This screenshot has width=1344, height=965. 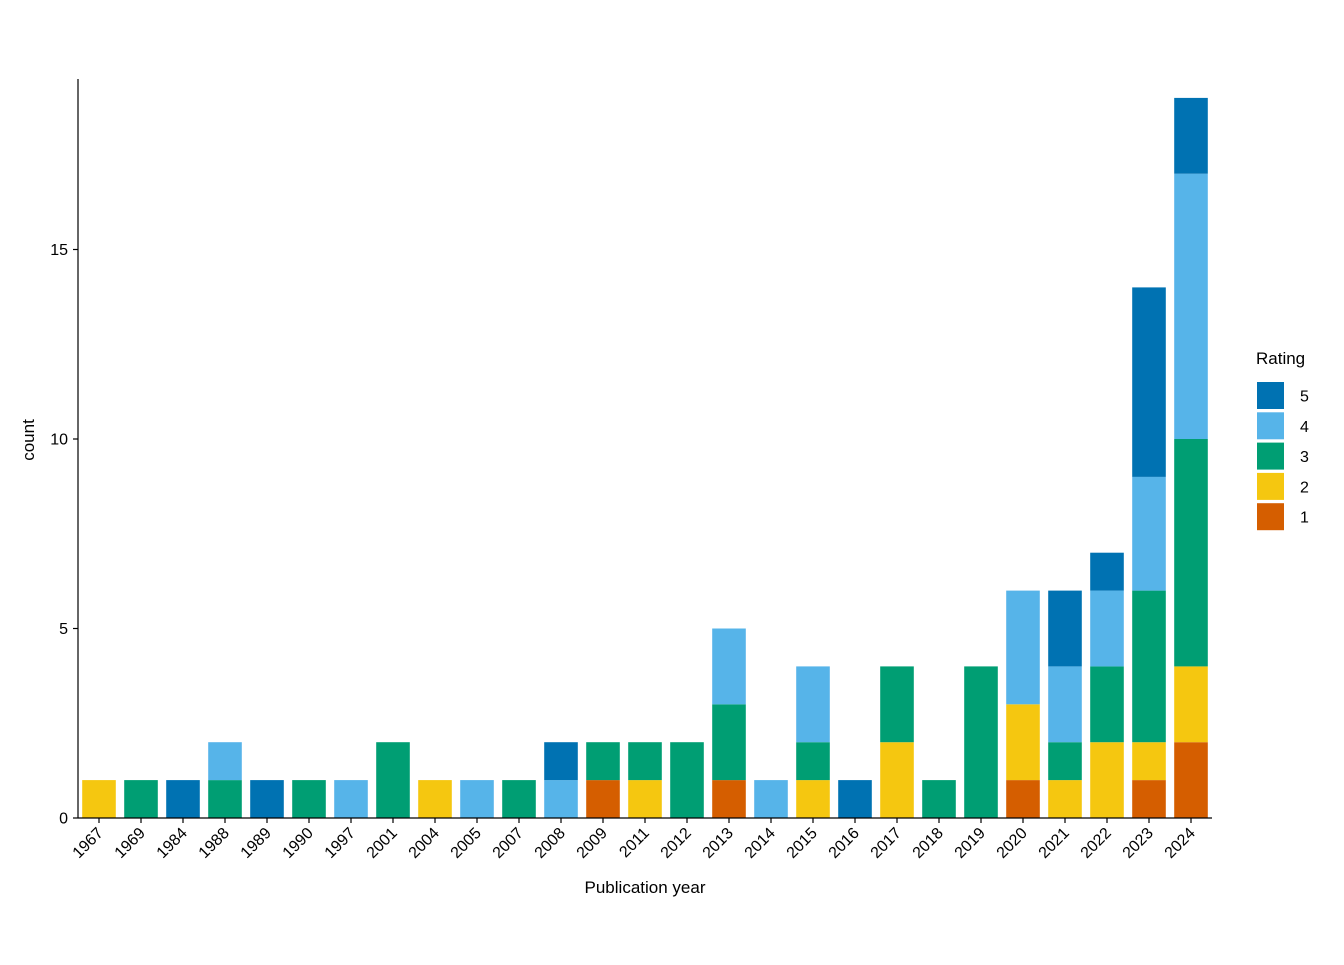 I want to click on legend-label-5: 5, so click(x=1304, y=397).